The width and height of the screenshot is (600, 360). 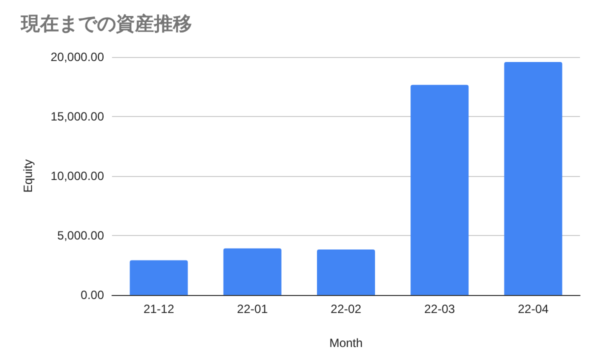 What do you see at coordinates (92, 295) in the screenshot?
I see `y-tick-label: 0.00` at bounding box center [92, 295].